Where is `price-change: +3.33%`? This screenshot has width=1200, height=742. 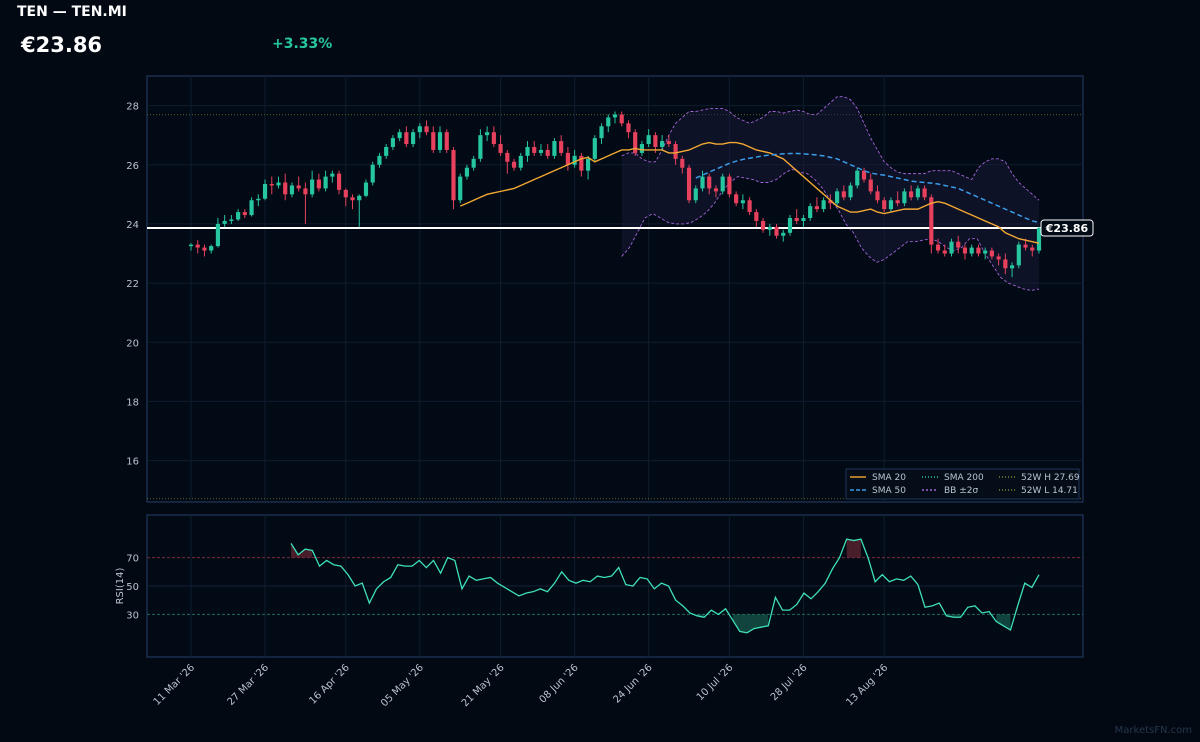
price-change: +3.33% is located at coordinates (302, 44).